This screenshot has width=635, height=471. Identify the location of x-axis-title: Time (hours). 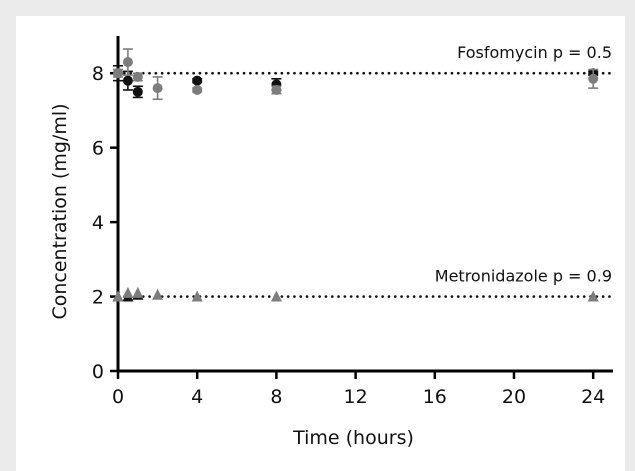
(353, 438).